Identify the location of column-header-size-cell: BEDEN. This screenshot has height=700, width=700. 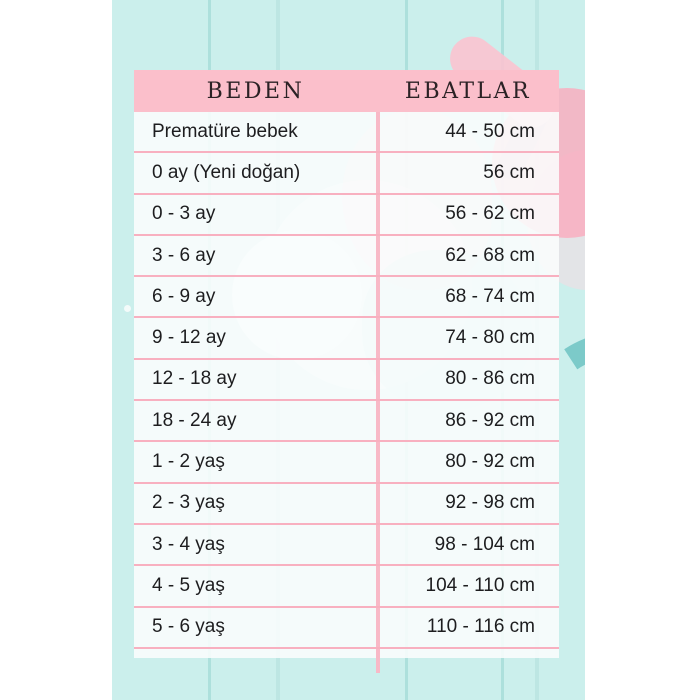
(255, 91).